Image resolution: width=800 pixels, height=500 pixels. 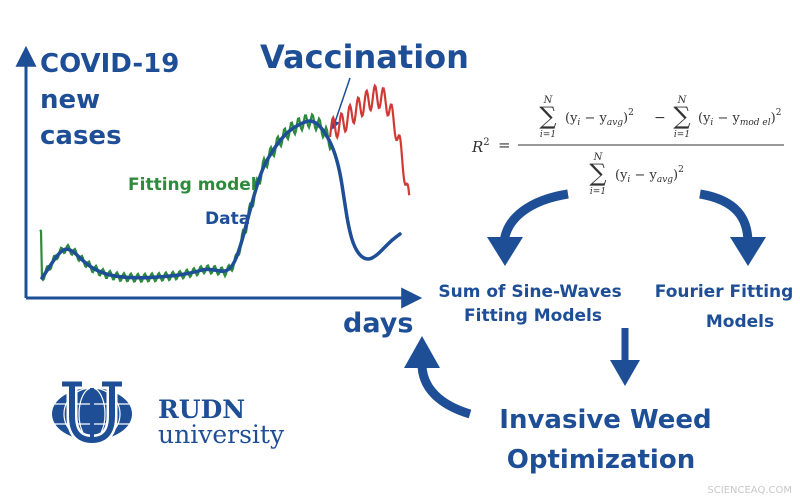 I want to click on fourier-models-label: Fourier Fitting Models, so click(x=727, y=307).